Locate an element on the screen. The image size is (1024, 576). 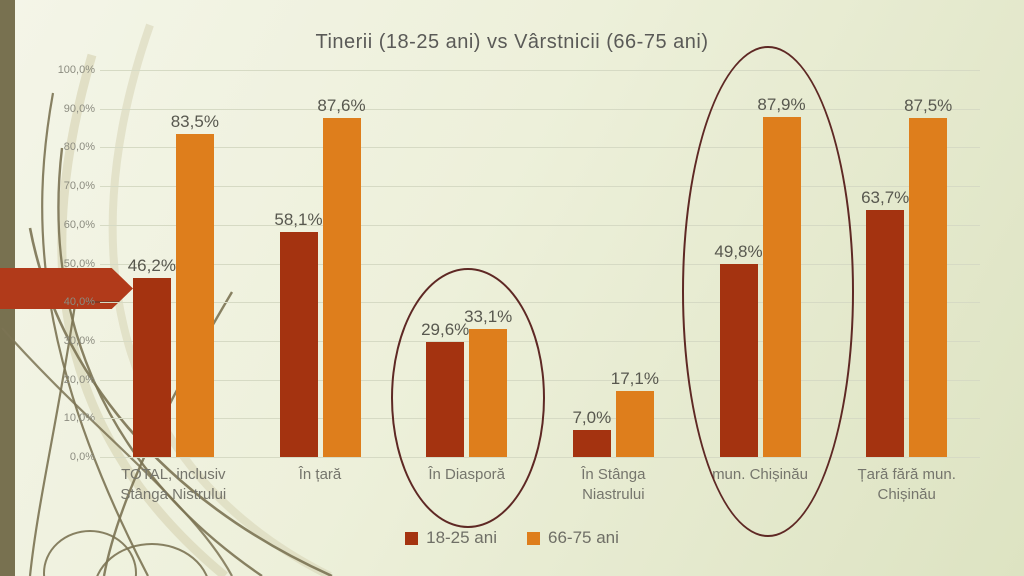
category-label: În țară is located at coordinates (320, 474).